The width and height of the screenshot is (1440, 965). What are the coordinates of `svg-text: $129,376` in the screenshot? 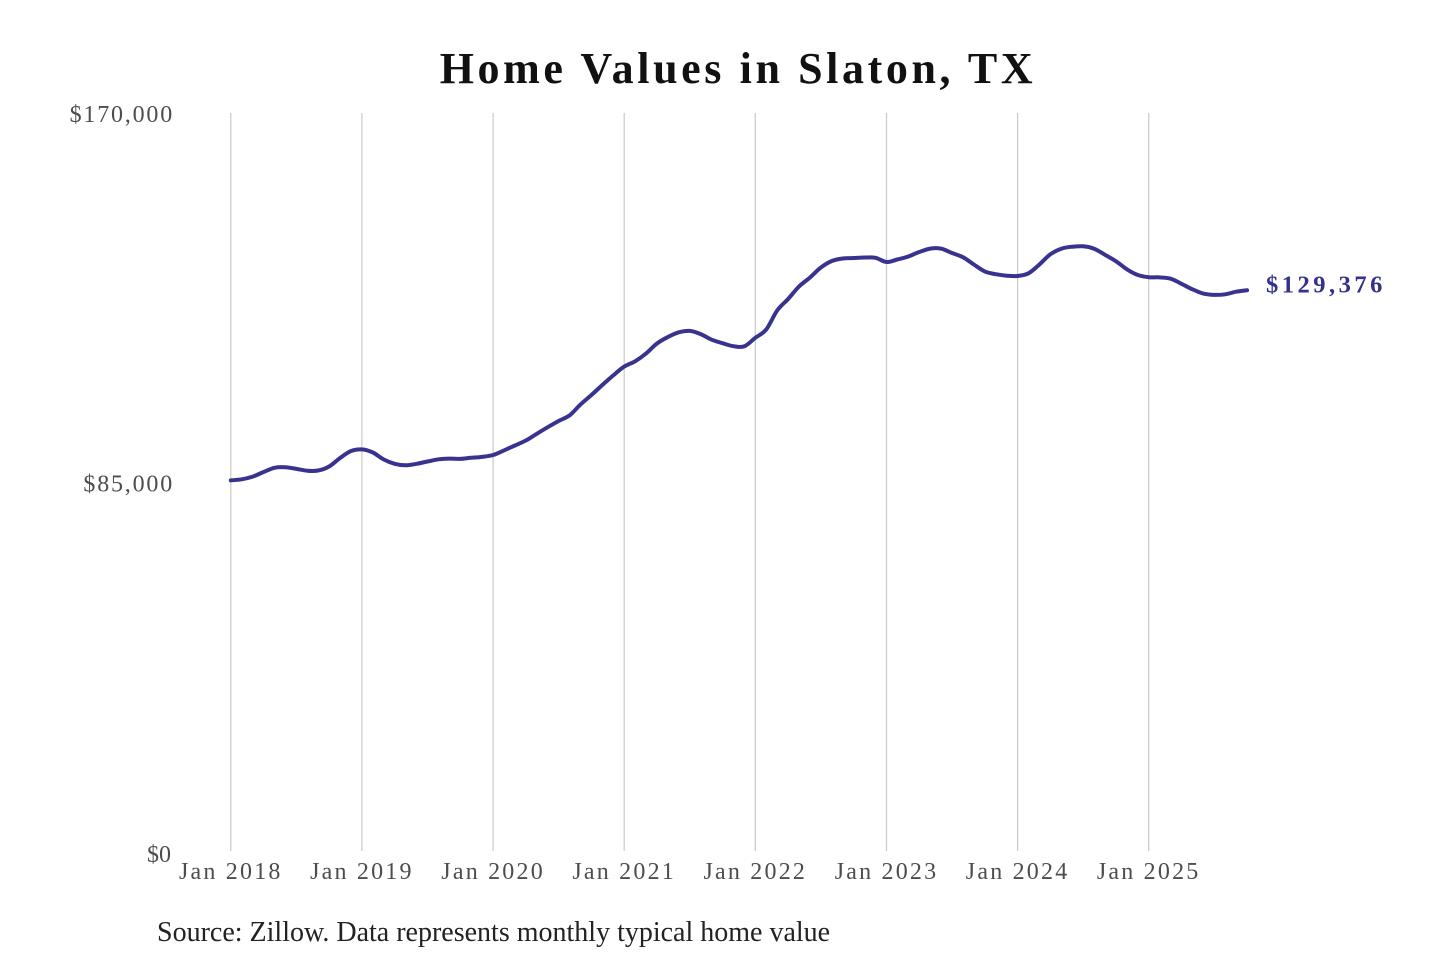 It's located at (1326, 285).